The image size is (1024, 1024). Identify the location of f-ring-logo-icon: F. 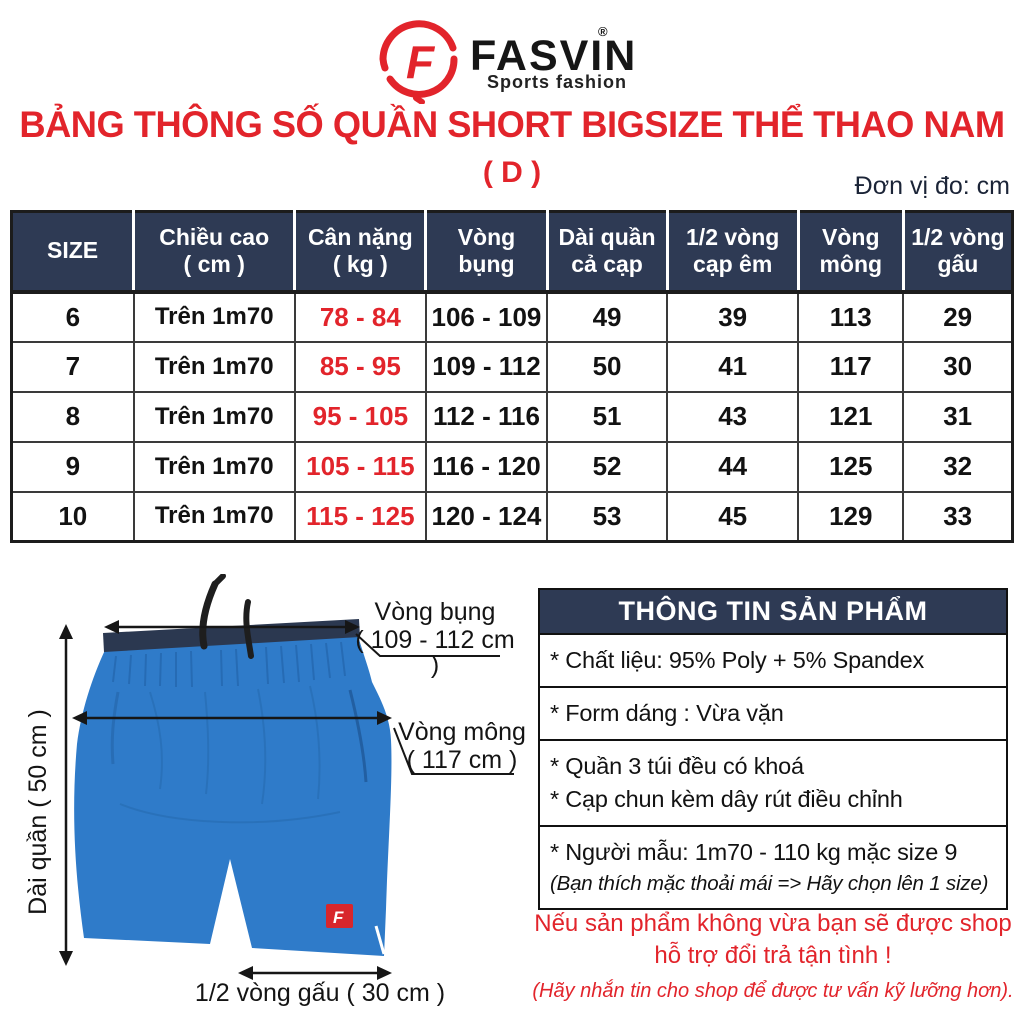
(418, 62).